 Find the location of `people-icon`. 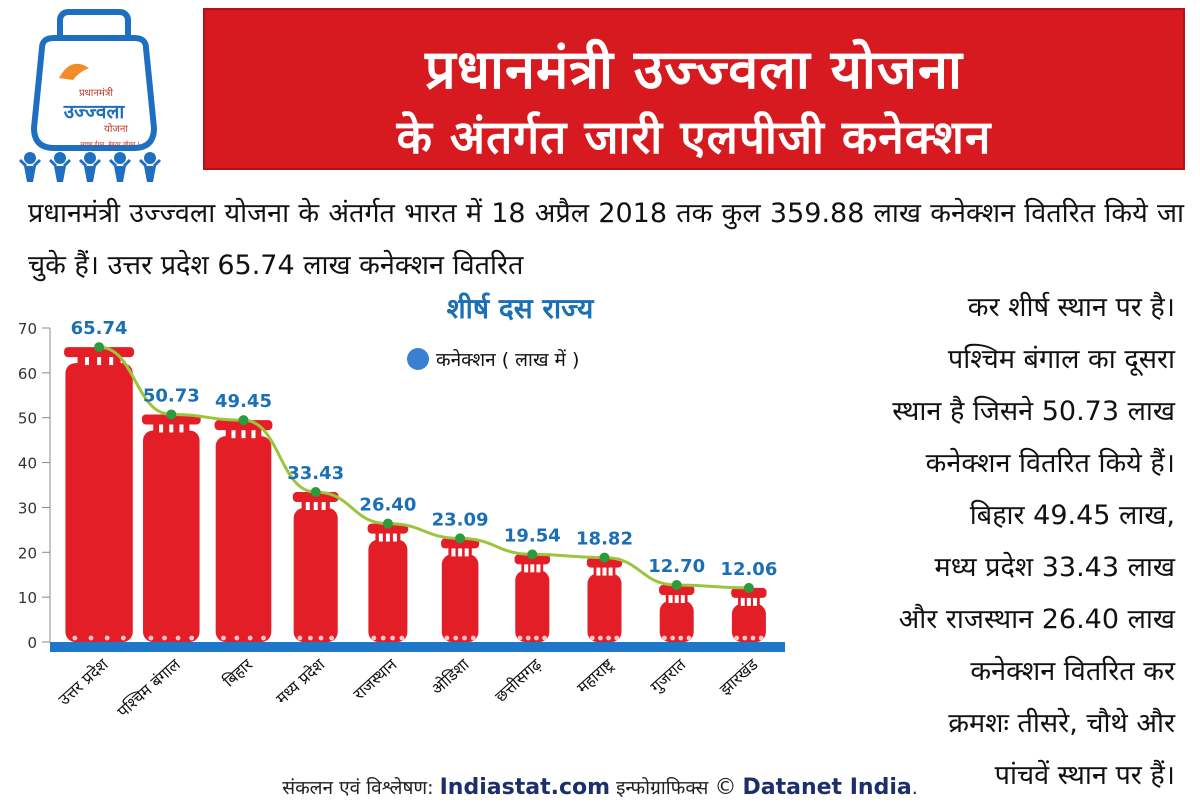

people-icon is located at coordinates (90, 167).